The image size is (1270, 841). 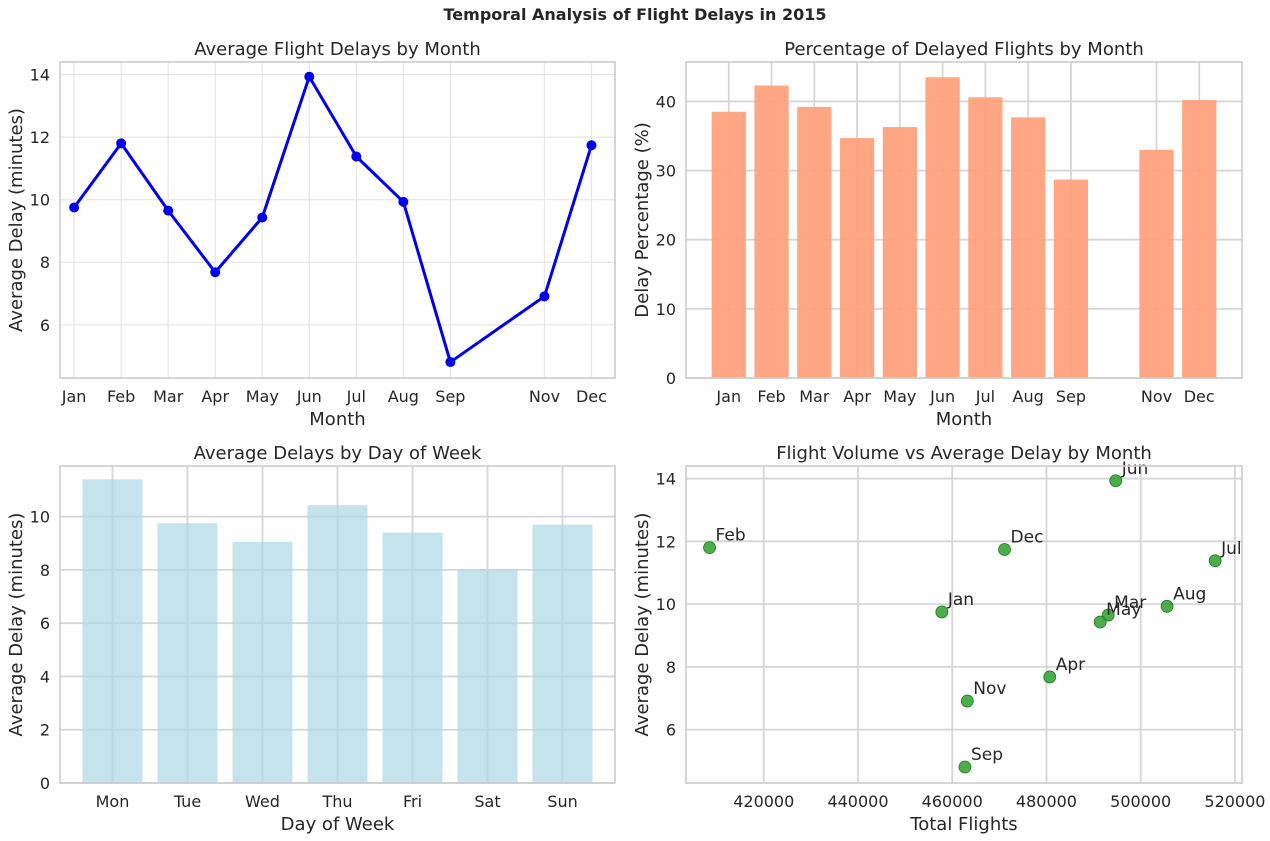 I want to click on x-axis-label: Month, so click(x=964, y=419).